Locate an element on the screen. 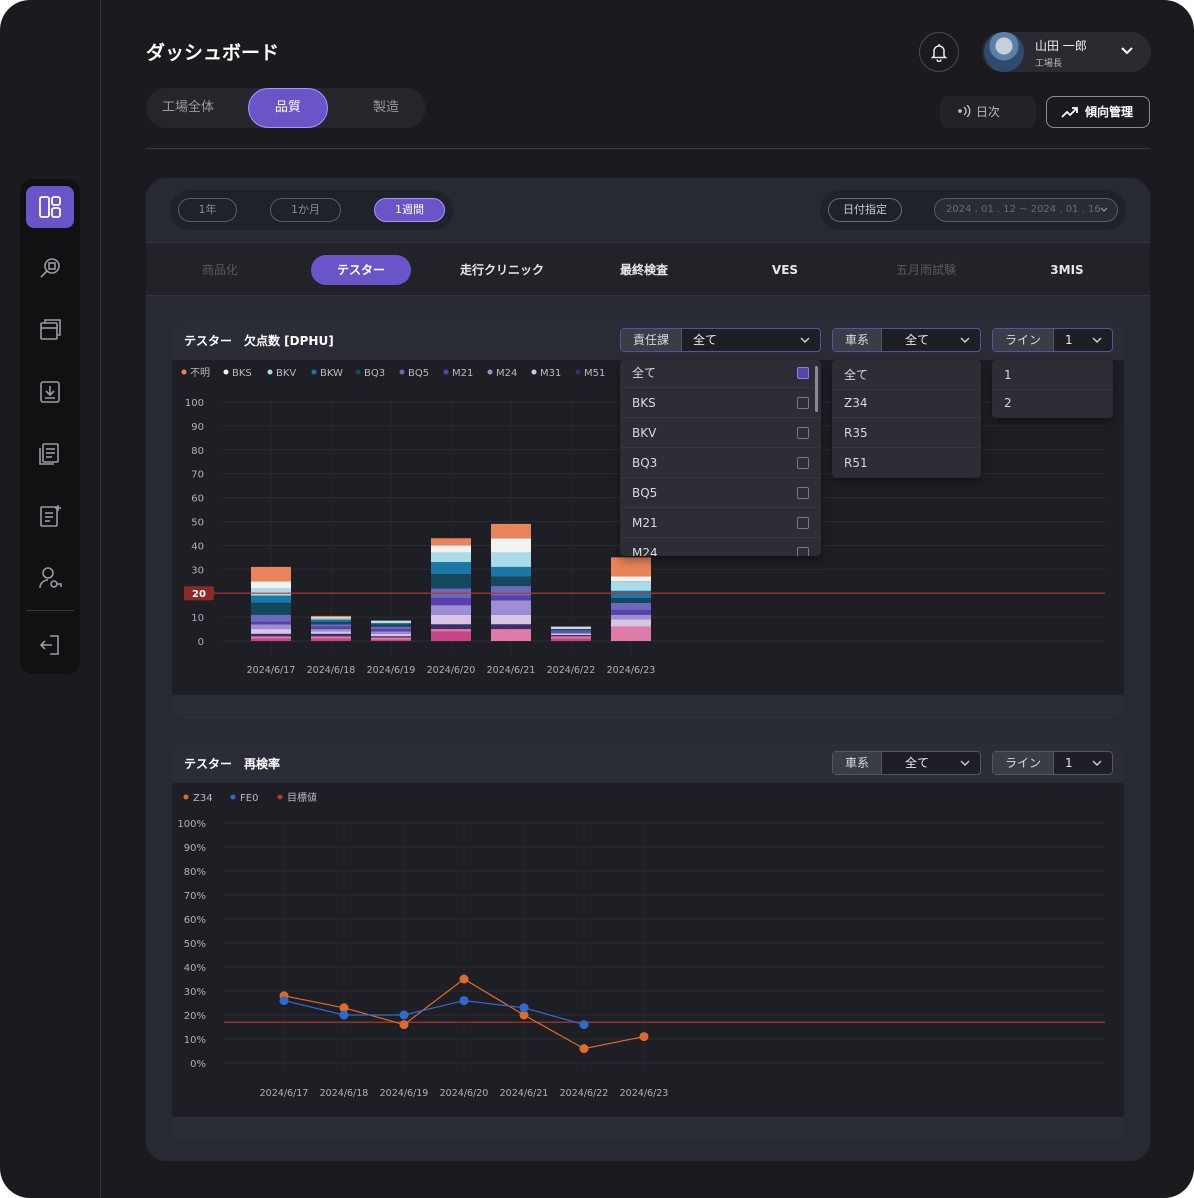 This screenshot has width=1194, height=1198. download-icon is located at coordinates (50, 392).